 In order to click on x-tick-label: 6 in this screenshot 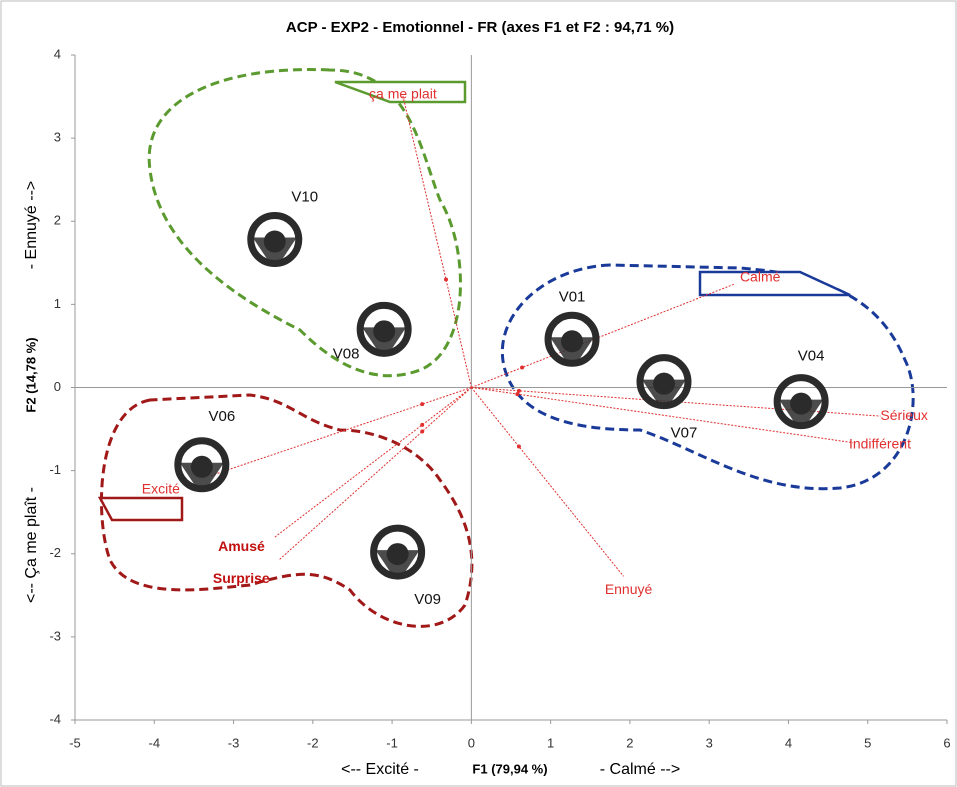, I will do `click(946, 742)`.